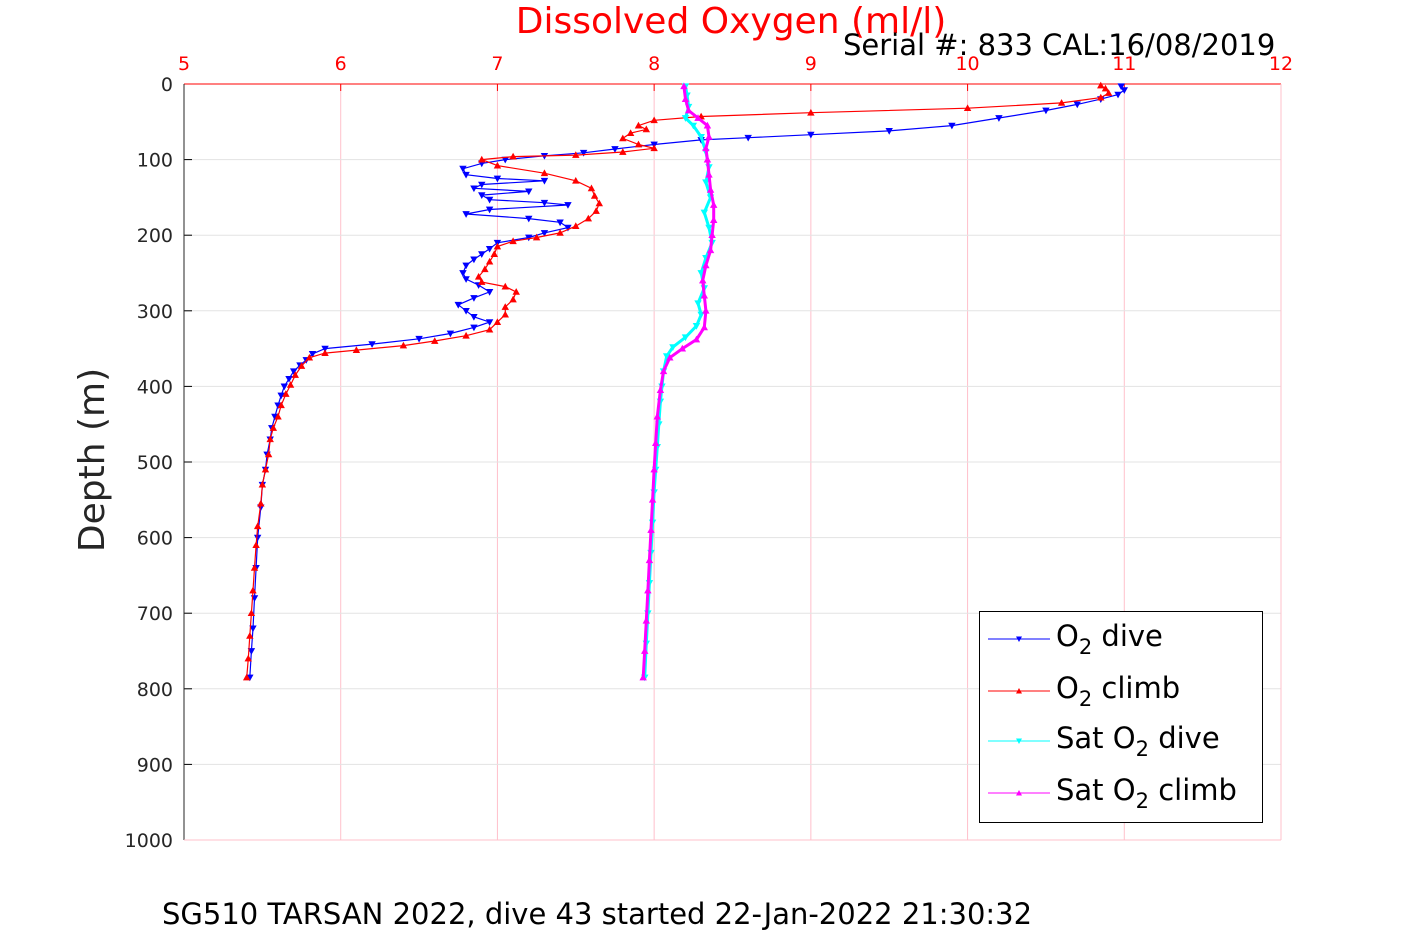  I want to click on y-tick-label: 400, so click(155, 387).